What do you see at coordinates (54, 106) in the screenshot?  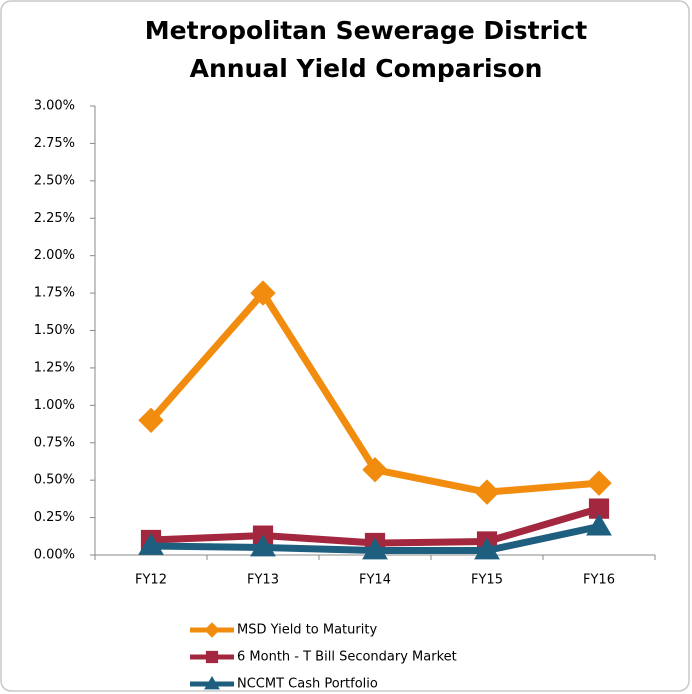 I see `y-tick-label: 3.00%` at bounding box center [54, 106].